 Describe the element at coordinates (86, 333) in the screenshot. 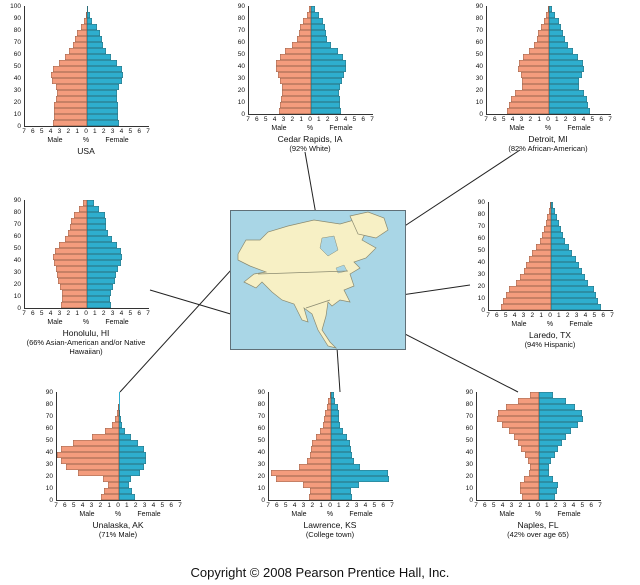

I see `pyramid-title: Honolulu, HI` at that location.